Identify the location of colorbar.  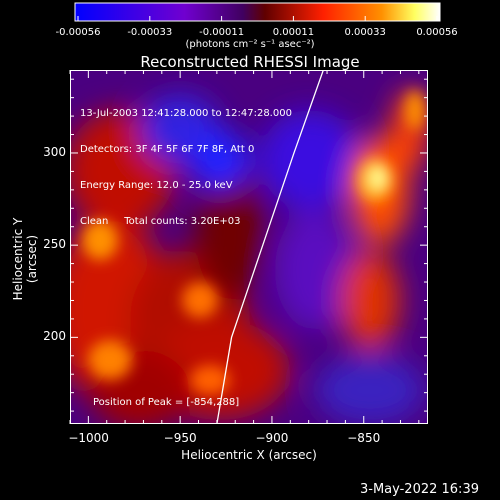
(257, 12).